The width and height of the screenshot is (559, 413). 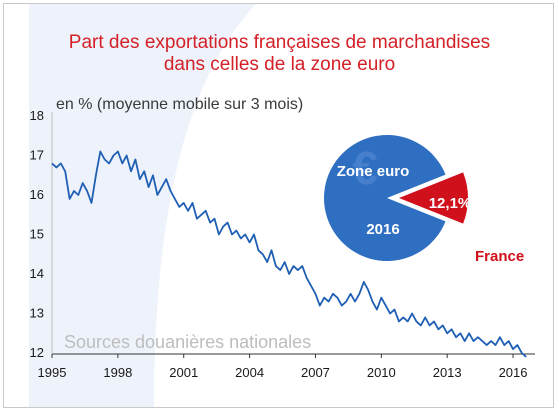 What do you see at coordinates (37, 194) in the screenshot?
I see `y-tick-label: 16` at bounding box center [37, 194].